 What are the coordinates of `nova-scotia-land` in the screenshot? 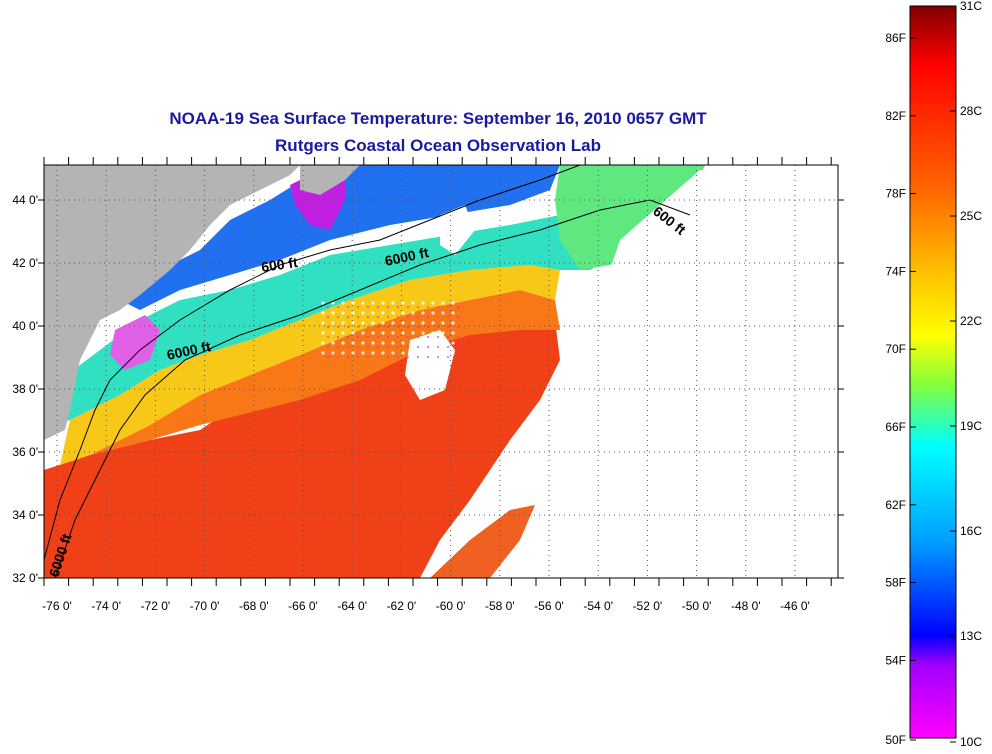 It's located at (330, 180).